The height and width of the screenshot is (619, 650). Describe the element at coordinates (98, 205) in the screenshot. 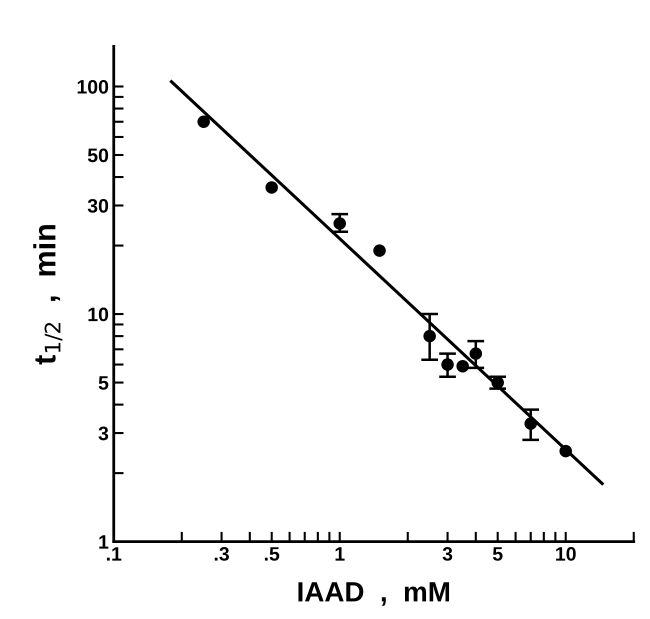

I see `y-tick-label: 30` at that location.